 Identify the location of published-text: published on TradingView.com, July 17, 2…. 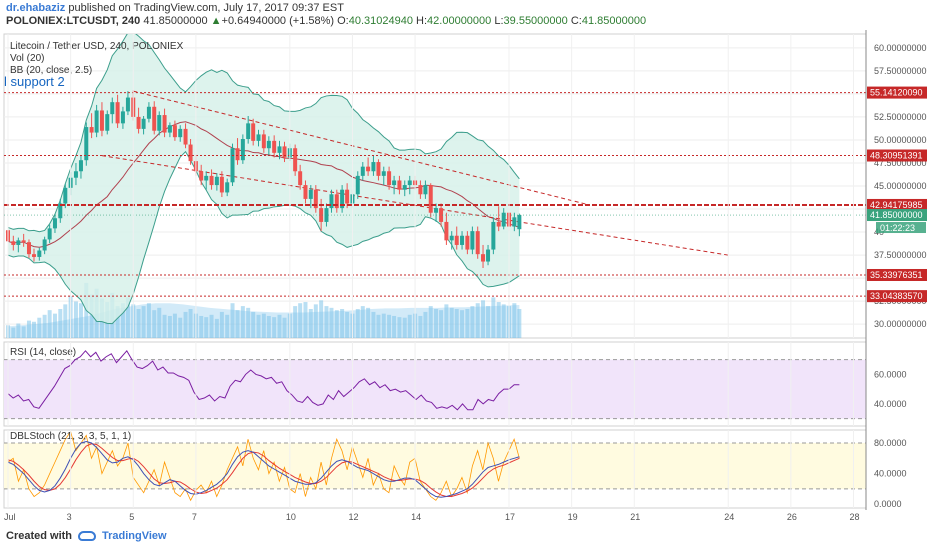
(206, 8).